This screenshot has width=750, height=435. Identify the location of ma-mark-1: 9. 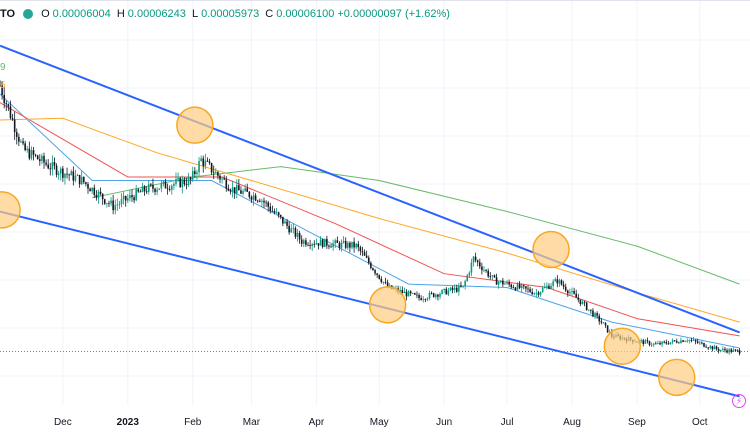
(3, 67).